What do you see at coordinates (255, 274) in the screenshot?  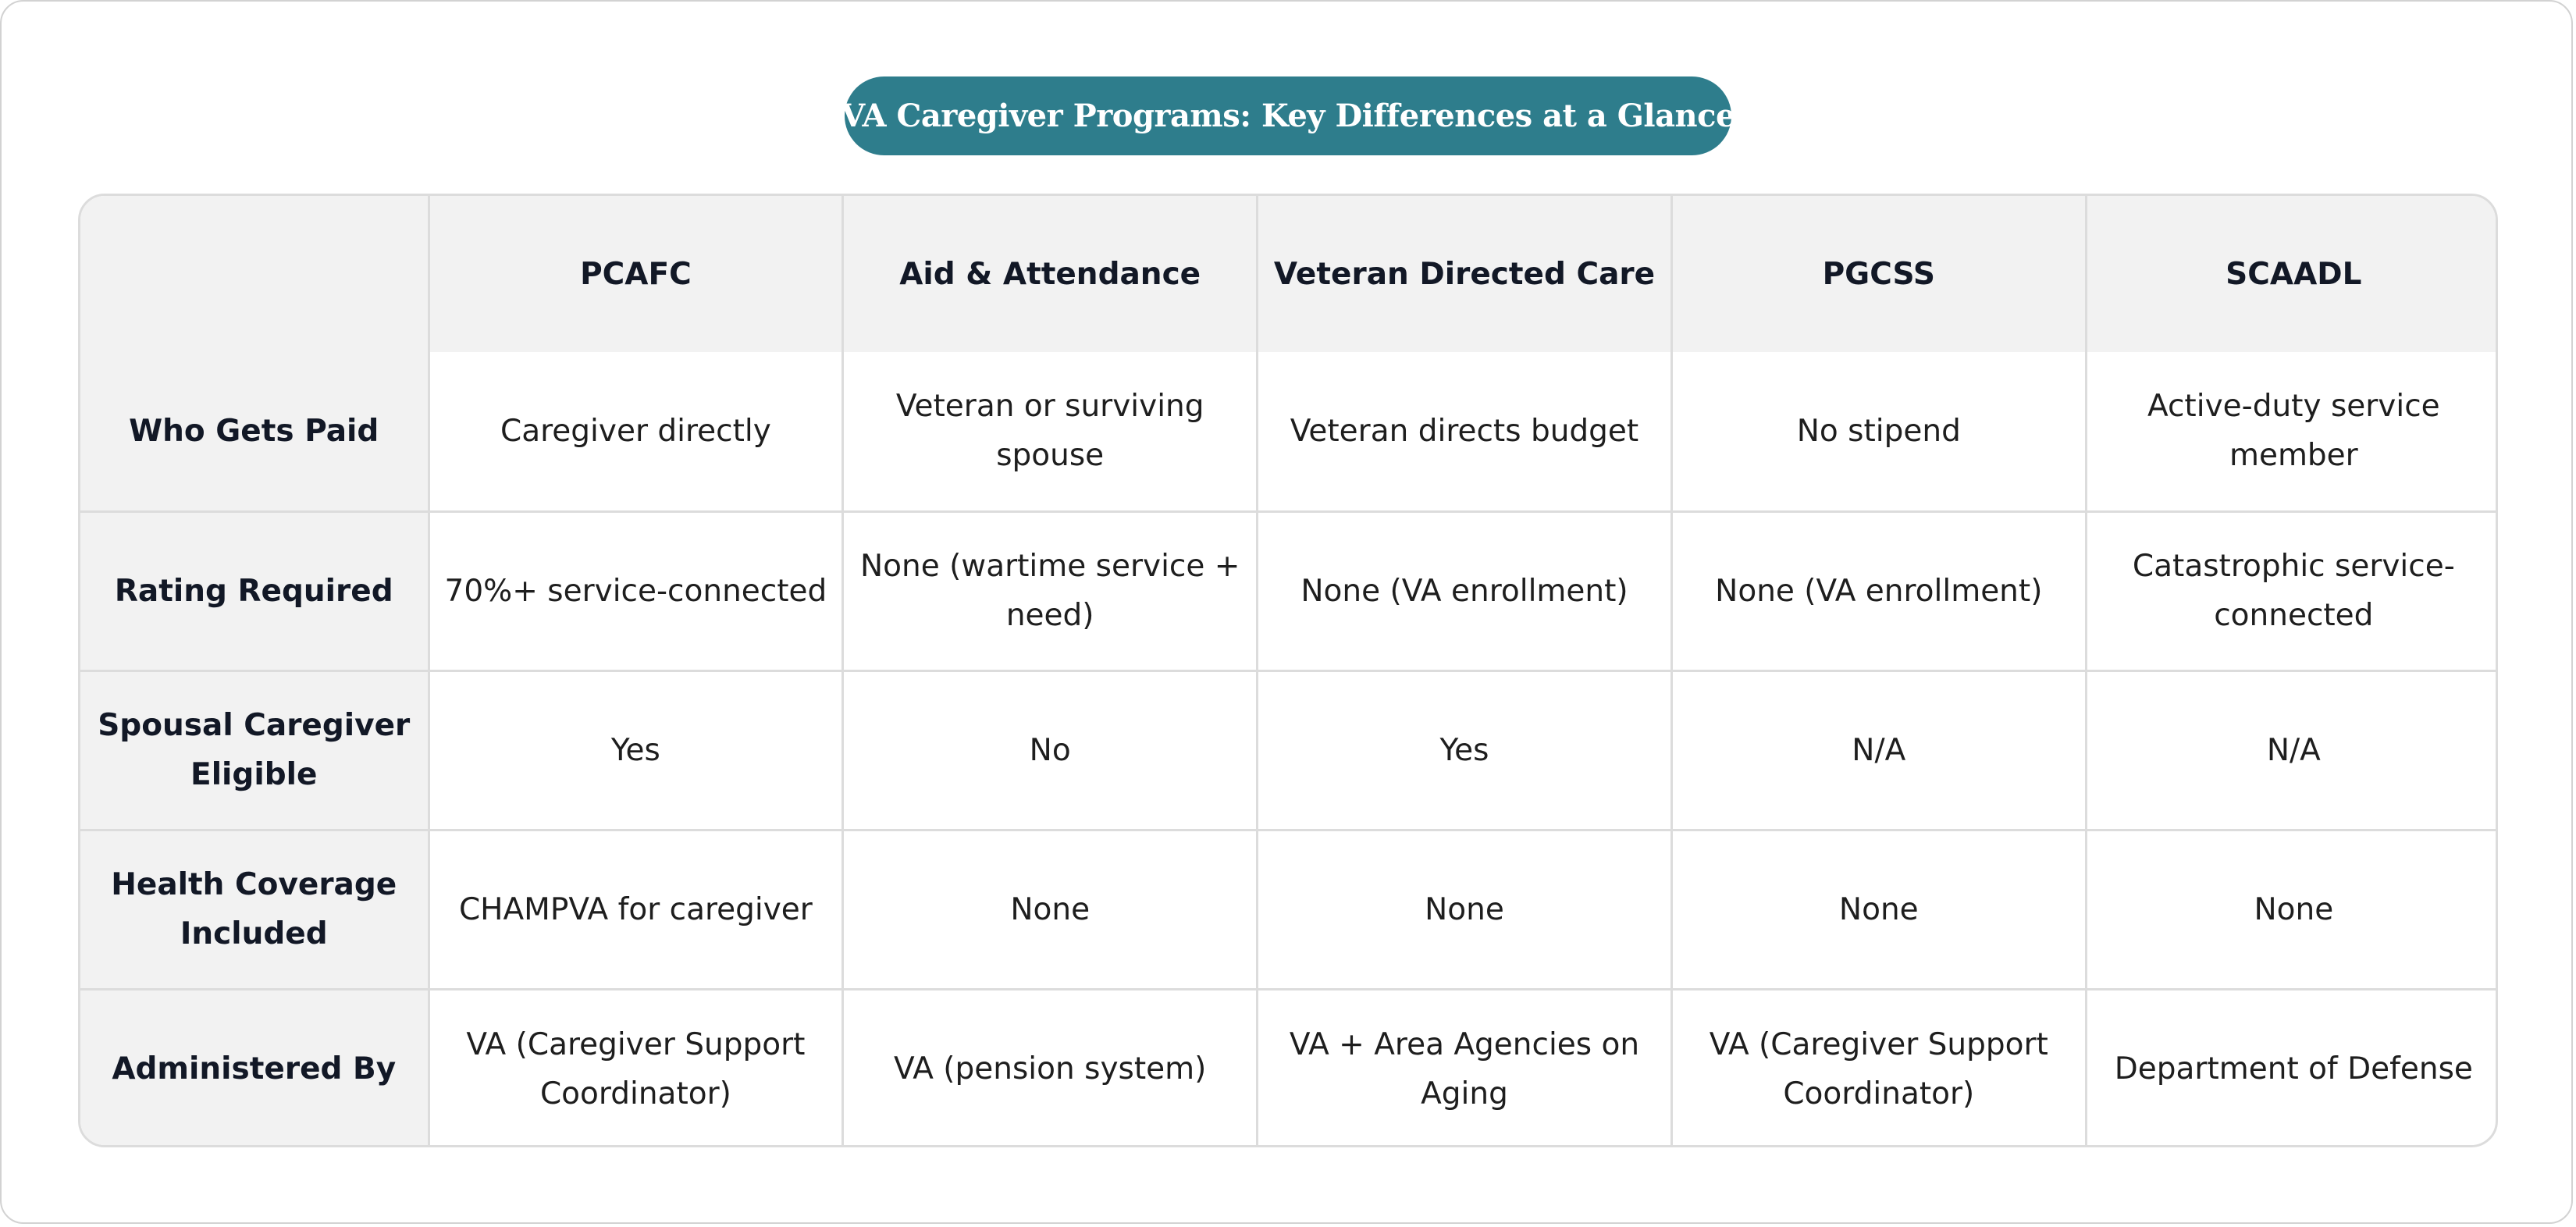 I see `table-corner-cell` at bounding box center [255, 274].